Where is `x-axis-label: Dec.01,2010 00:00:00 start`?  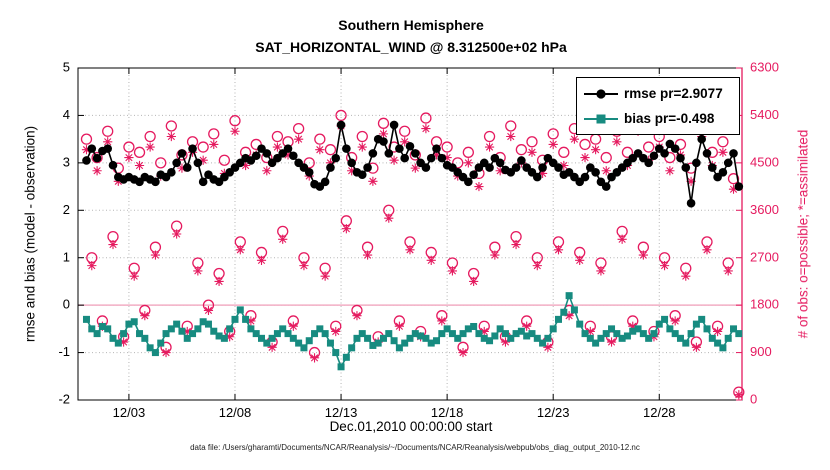 x-axis-label: Dec.01,2010 00:00:00 start is located at coordinates (411, 426).